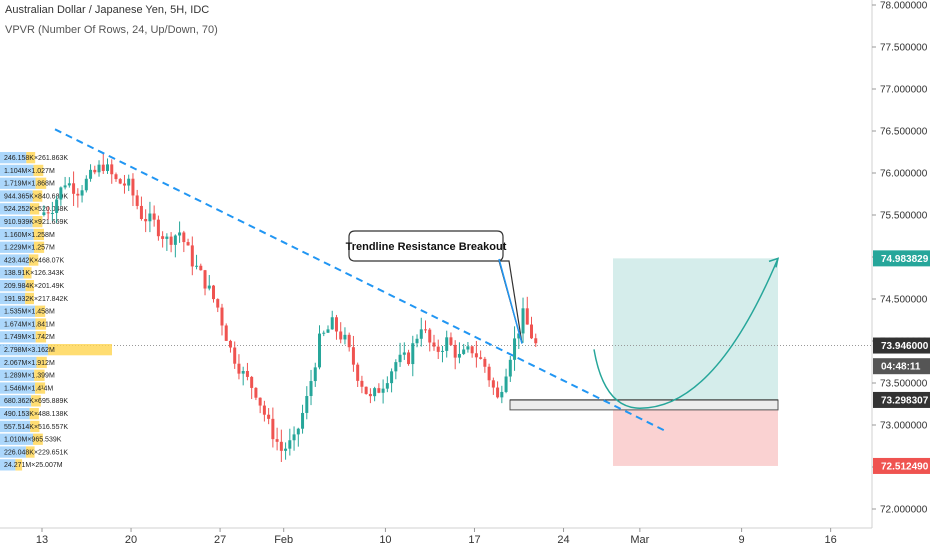 This screenshot has width=932, height=550. I want to click on volume-profile-label: 209.984K×201.49K, so click(34, 286).